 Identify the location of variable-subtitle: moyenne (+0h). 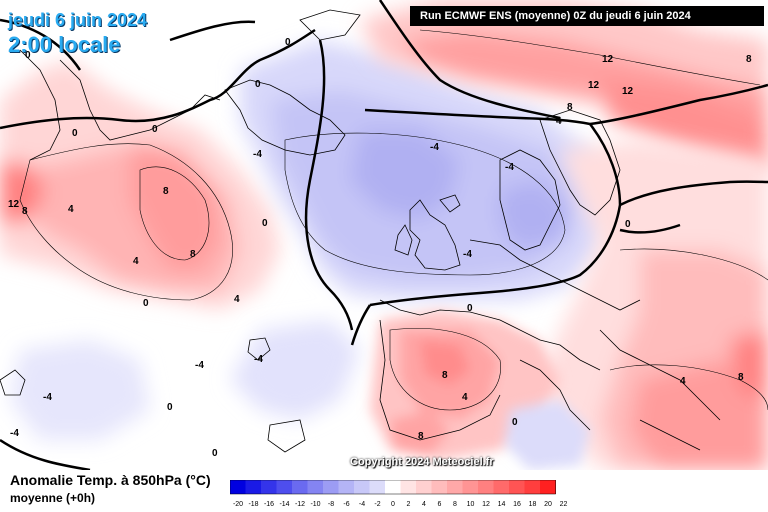
(53, 498).